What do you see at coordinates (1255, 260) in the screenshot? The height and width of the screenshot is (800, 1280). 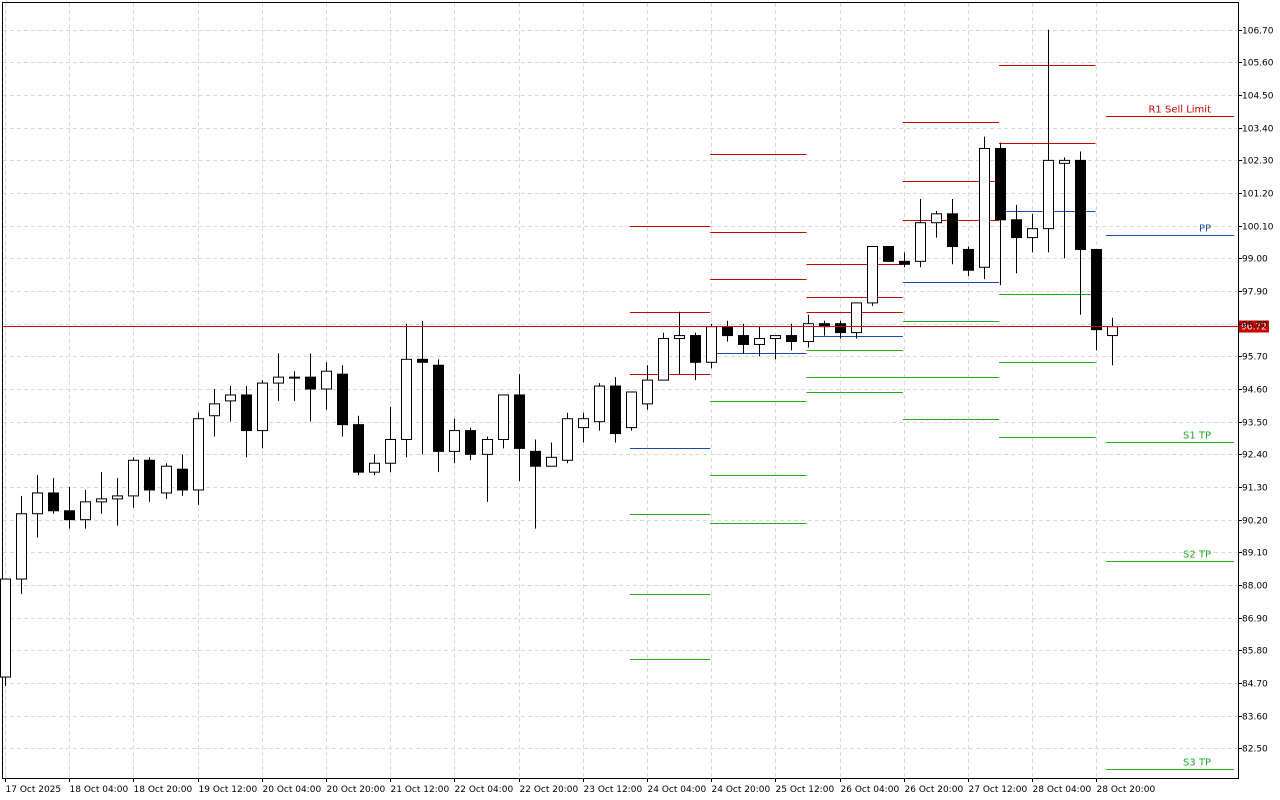 I see `y-tick-label: 99.00` at bounding box center [1255, 260].